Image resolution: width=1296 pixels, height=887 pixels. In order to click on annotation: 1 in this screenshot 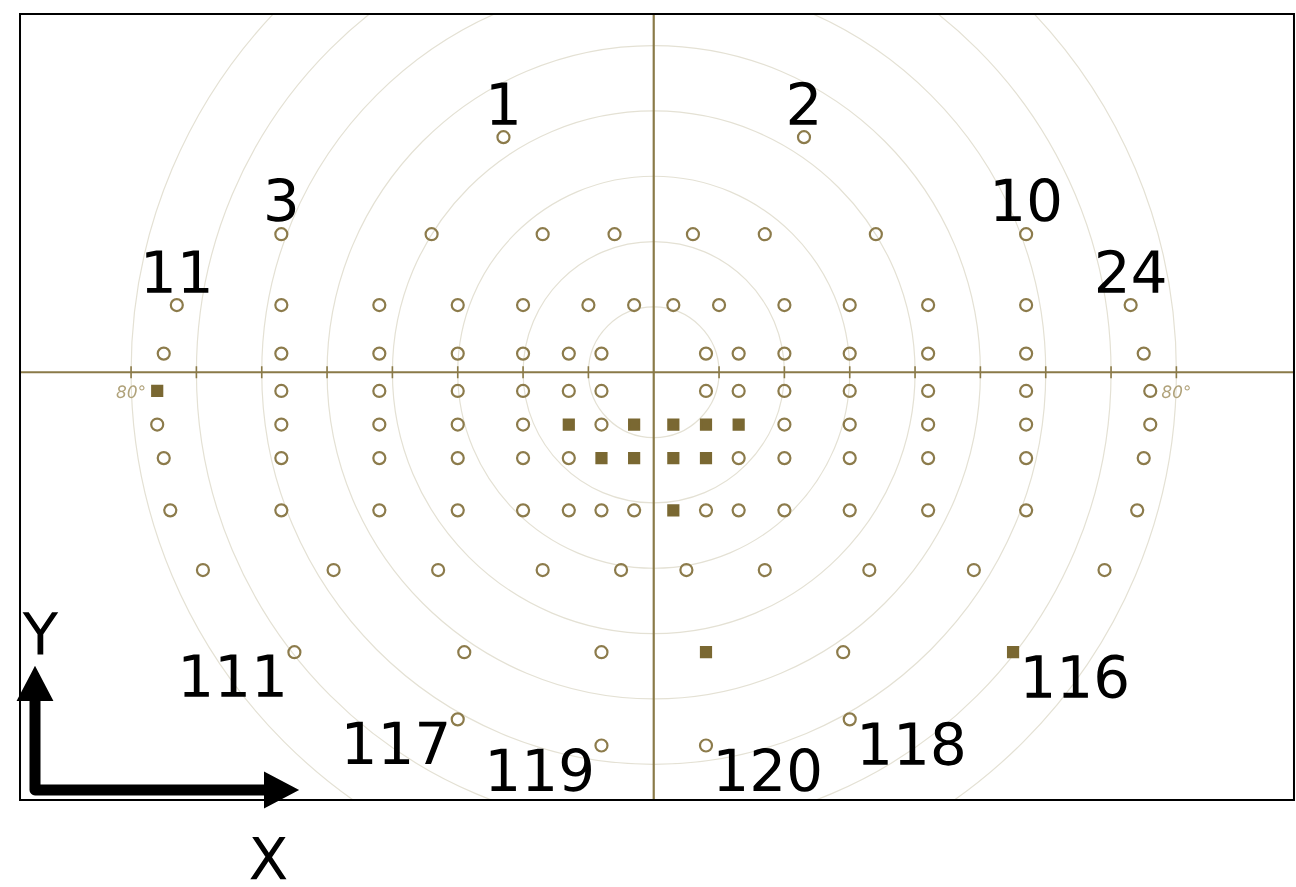, I will do `click(504, 103)`.